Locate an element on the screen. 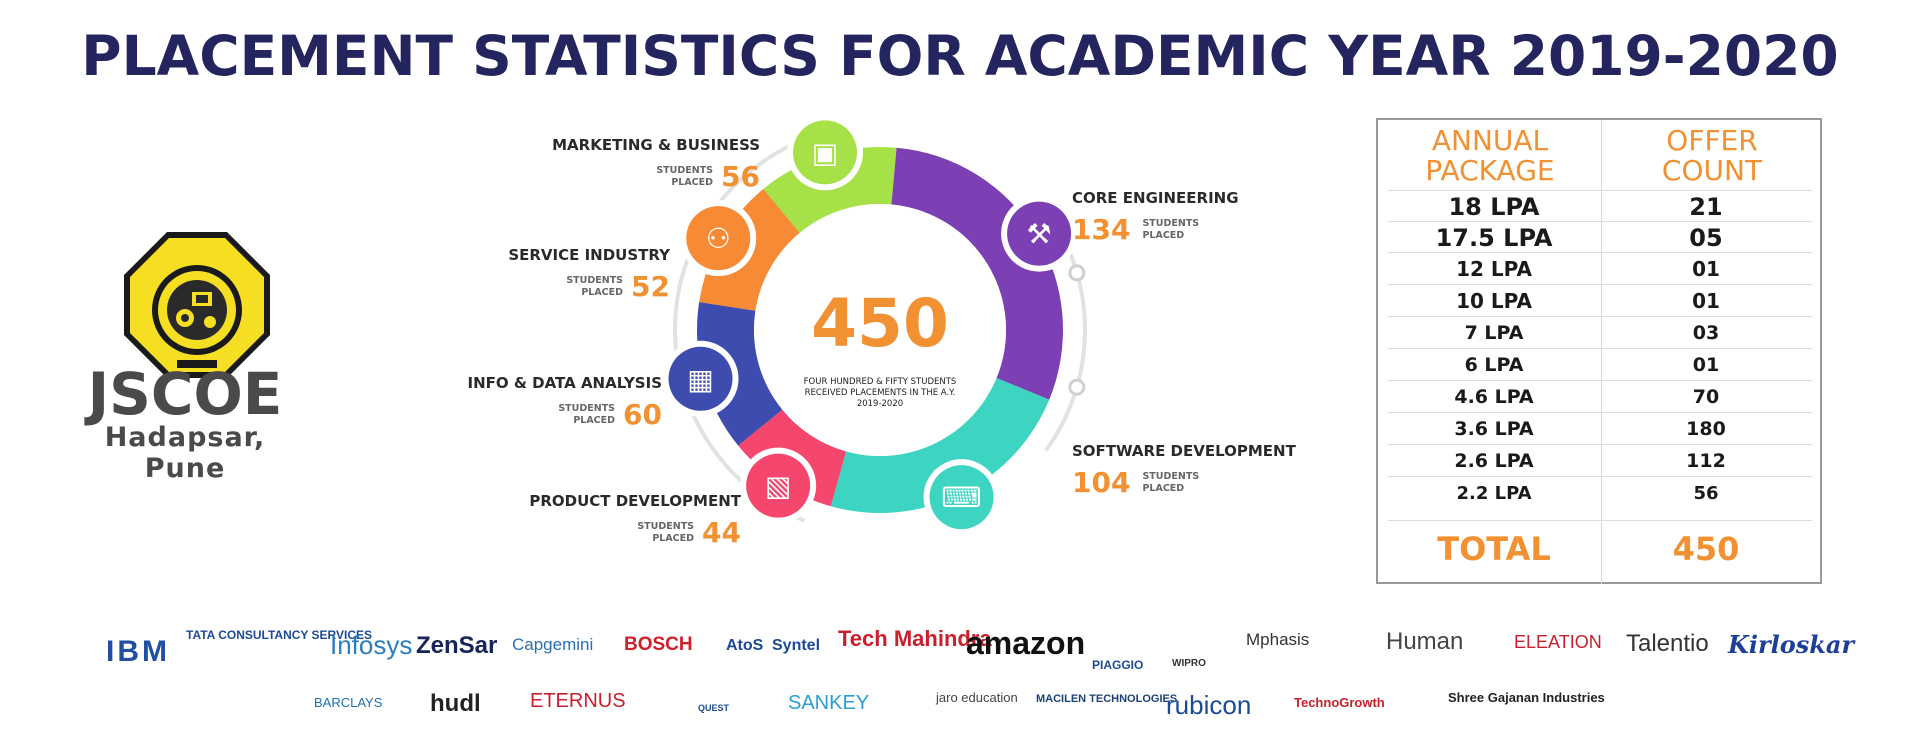 This screenshot has width=1920, height=751. package-cell: 4.6 LPA is located at coordinates (1494, 397).